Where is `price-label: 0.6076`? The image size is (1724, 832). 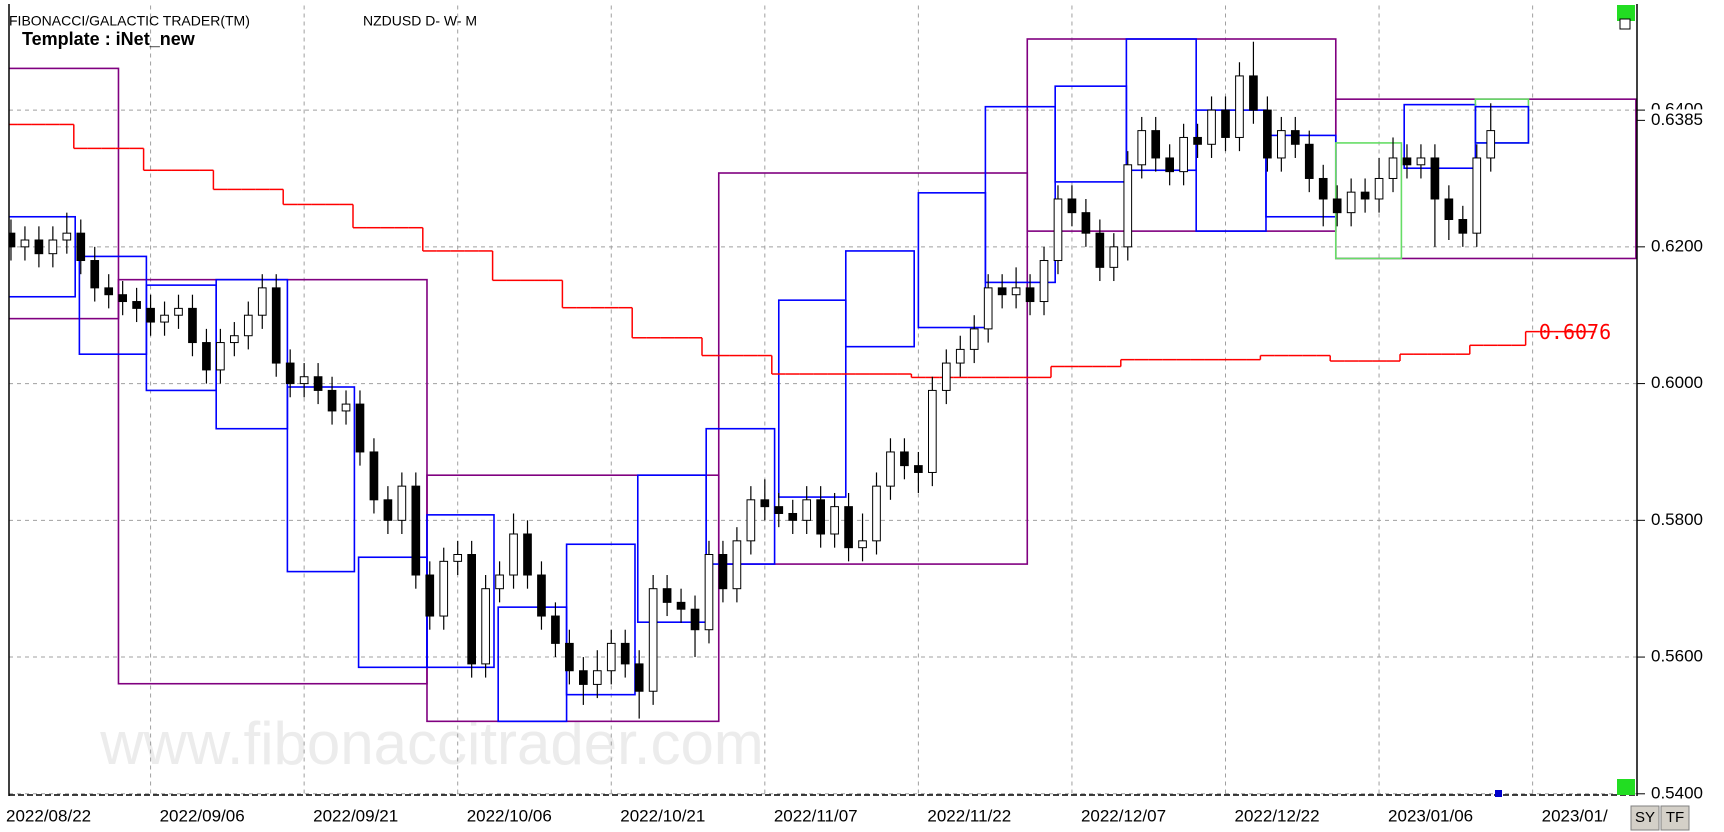 price-label: 0.6076 is located at coordinates (1575, 332).